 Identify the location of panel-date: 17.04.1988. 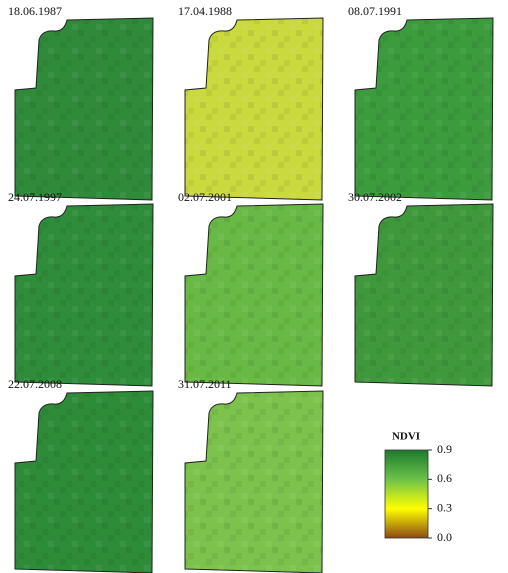
(205, 11).